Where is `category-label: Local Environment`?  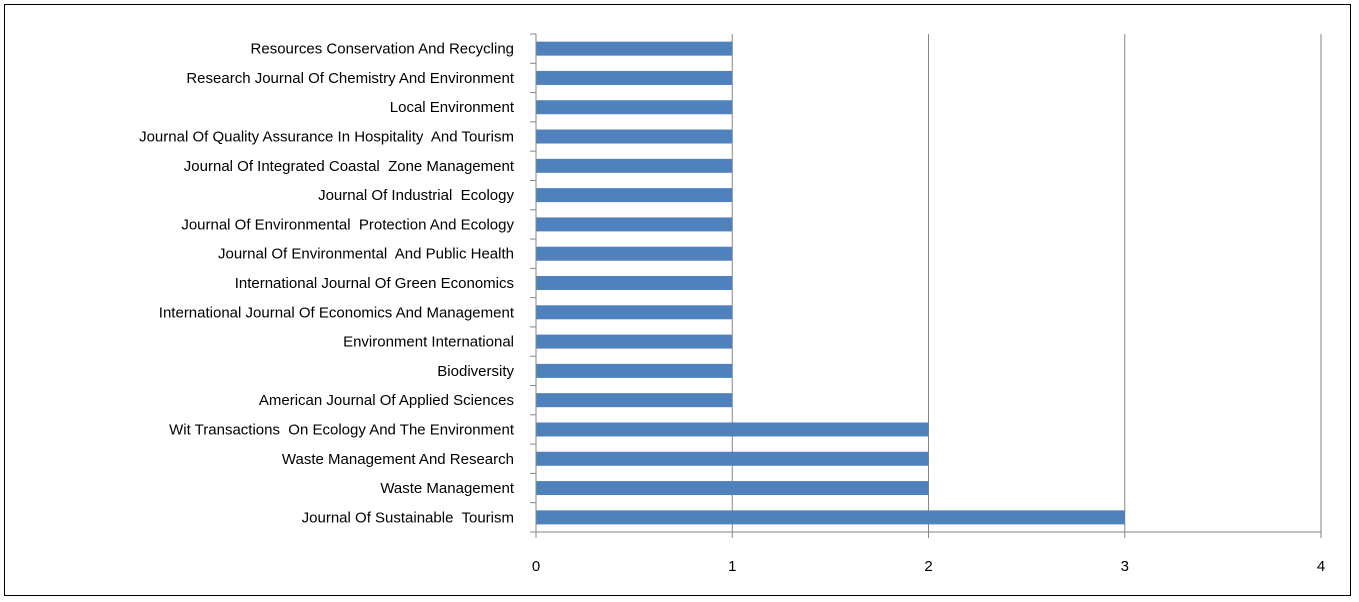
category-label: Local Environment is located at coordinates (452, 107).